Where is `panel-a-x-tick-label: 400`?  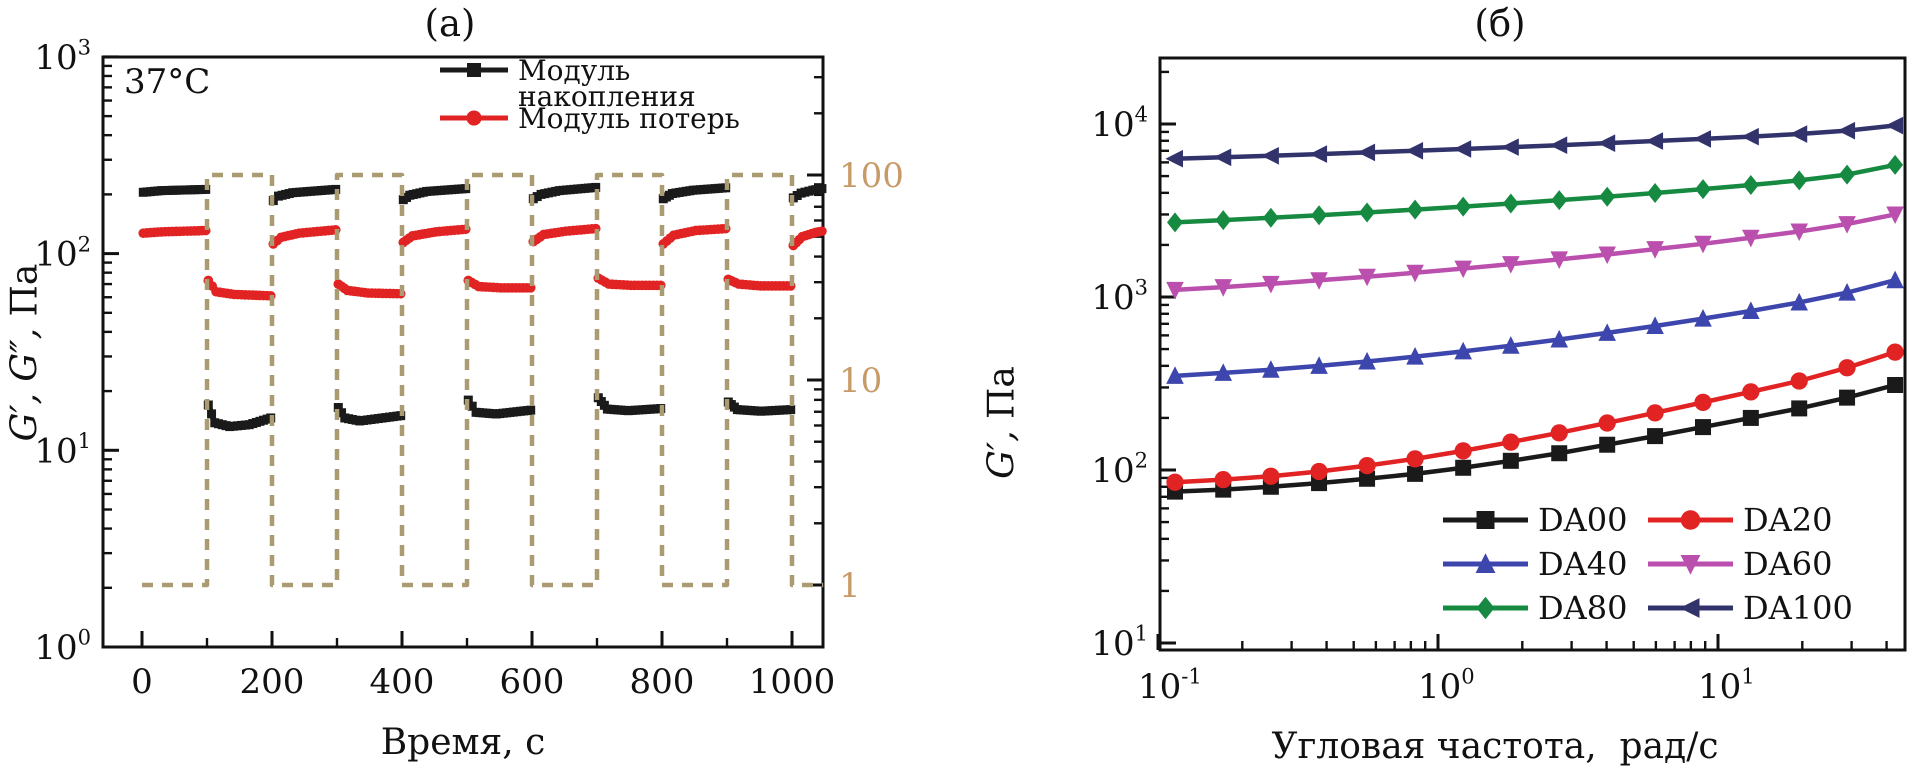 panel-a-x-tick-label: 400 is located at coordinates (402, 682).